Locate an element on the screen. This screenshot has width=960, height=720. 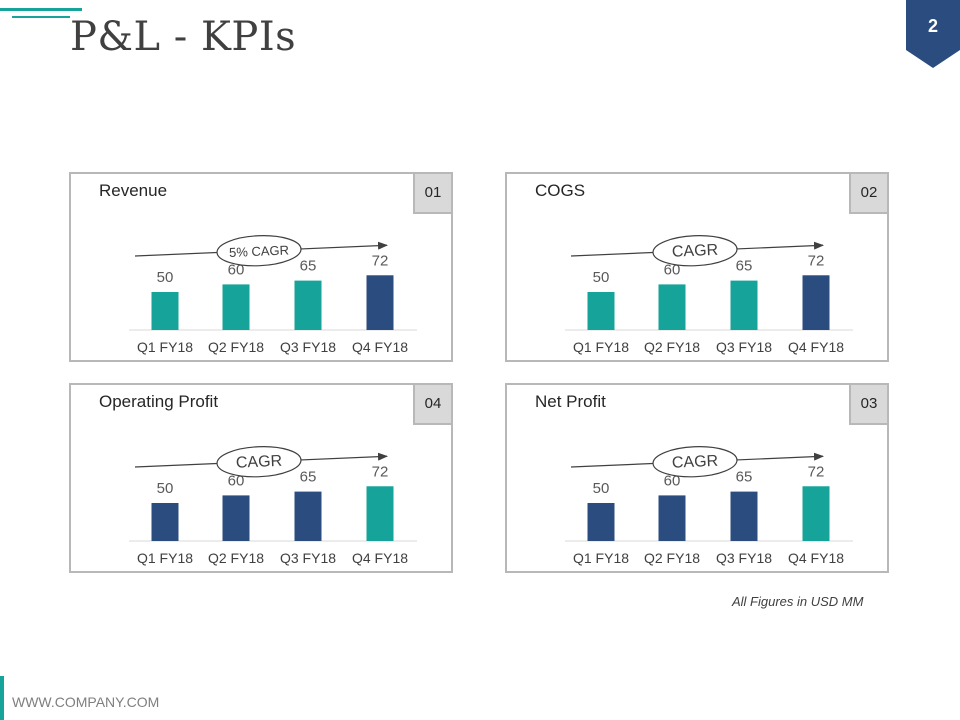
panel-title: COGS is located at coordinates (560, 190).